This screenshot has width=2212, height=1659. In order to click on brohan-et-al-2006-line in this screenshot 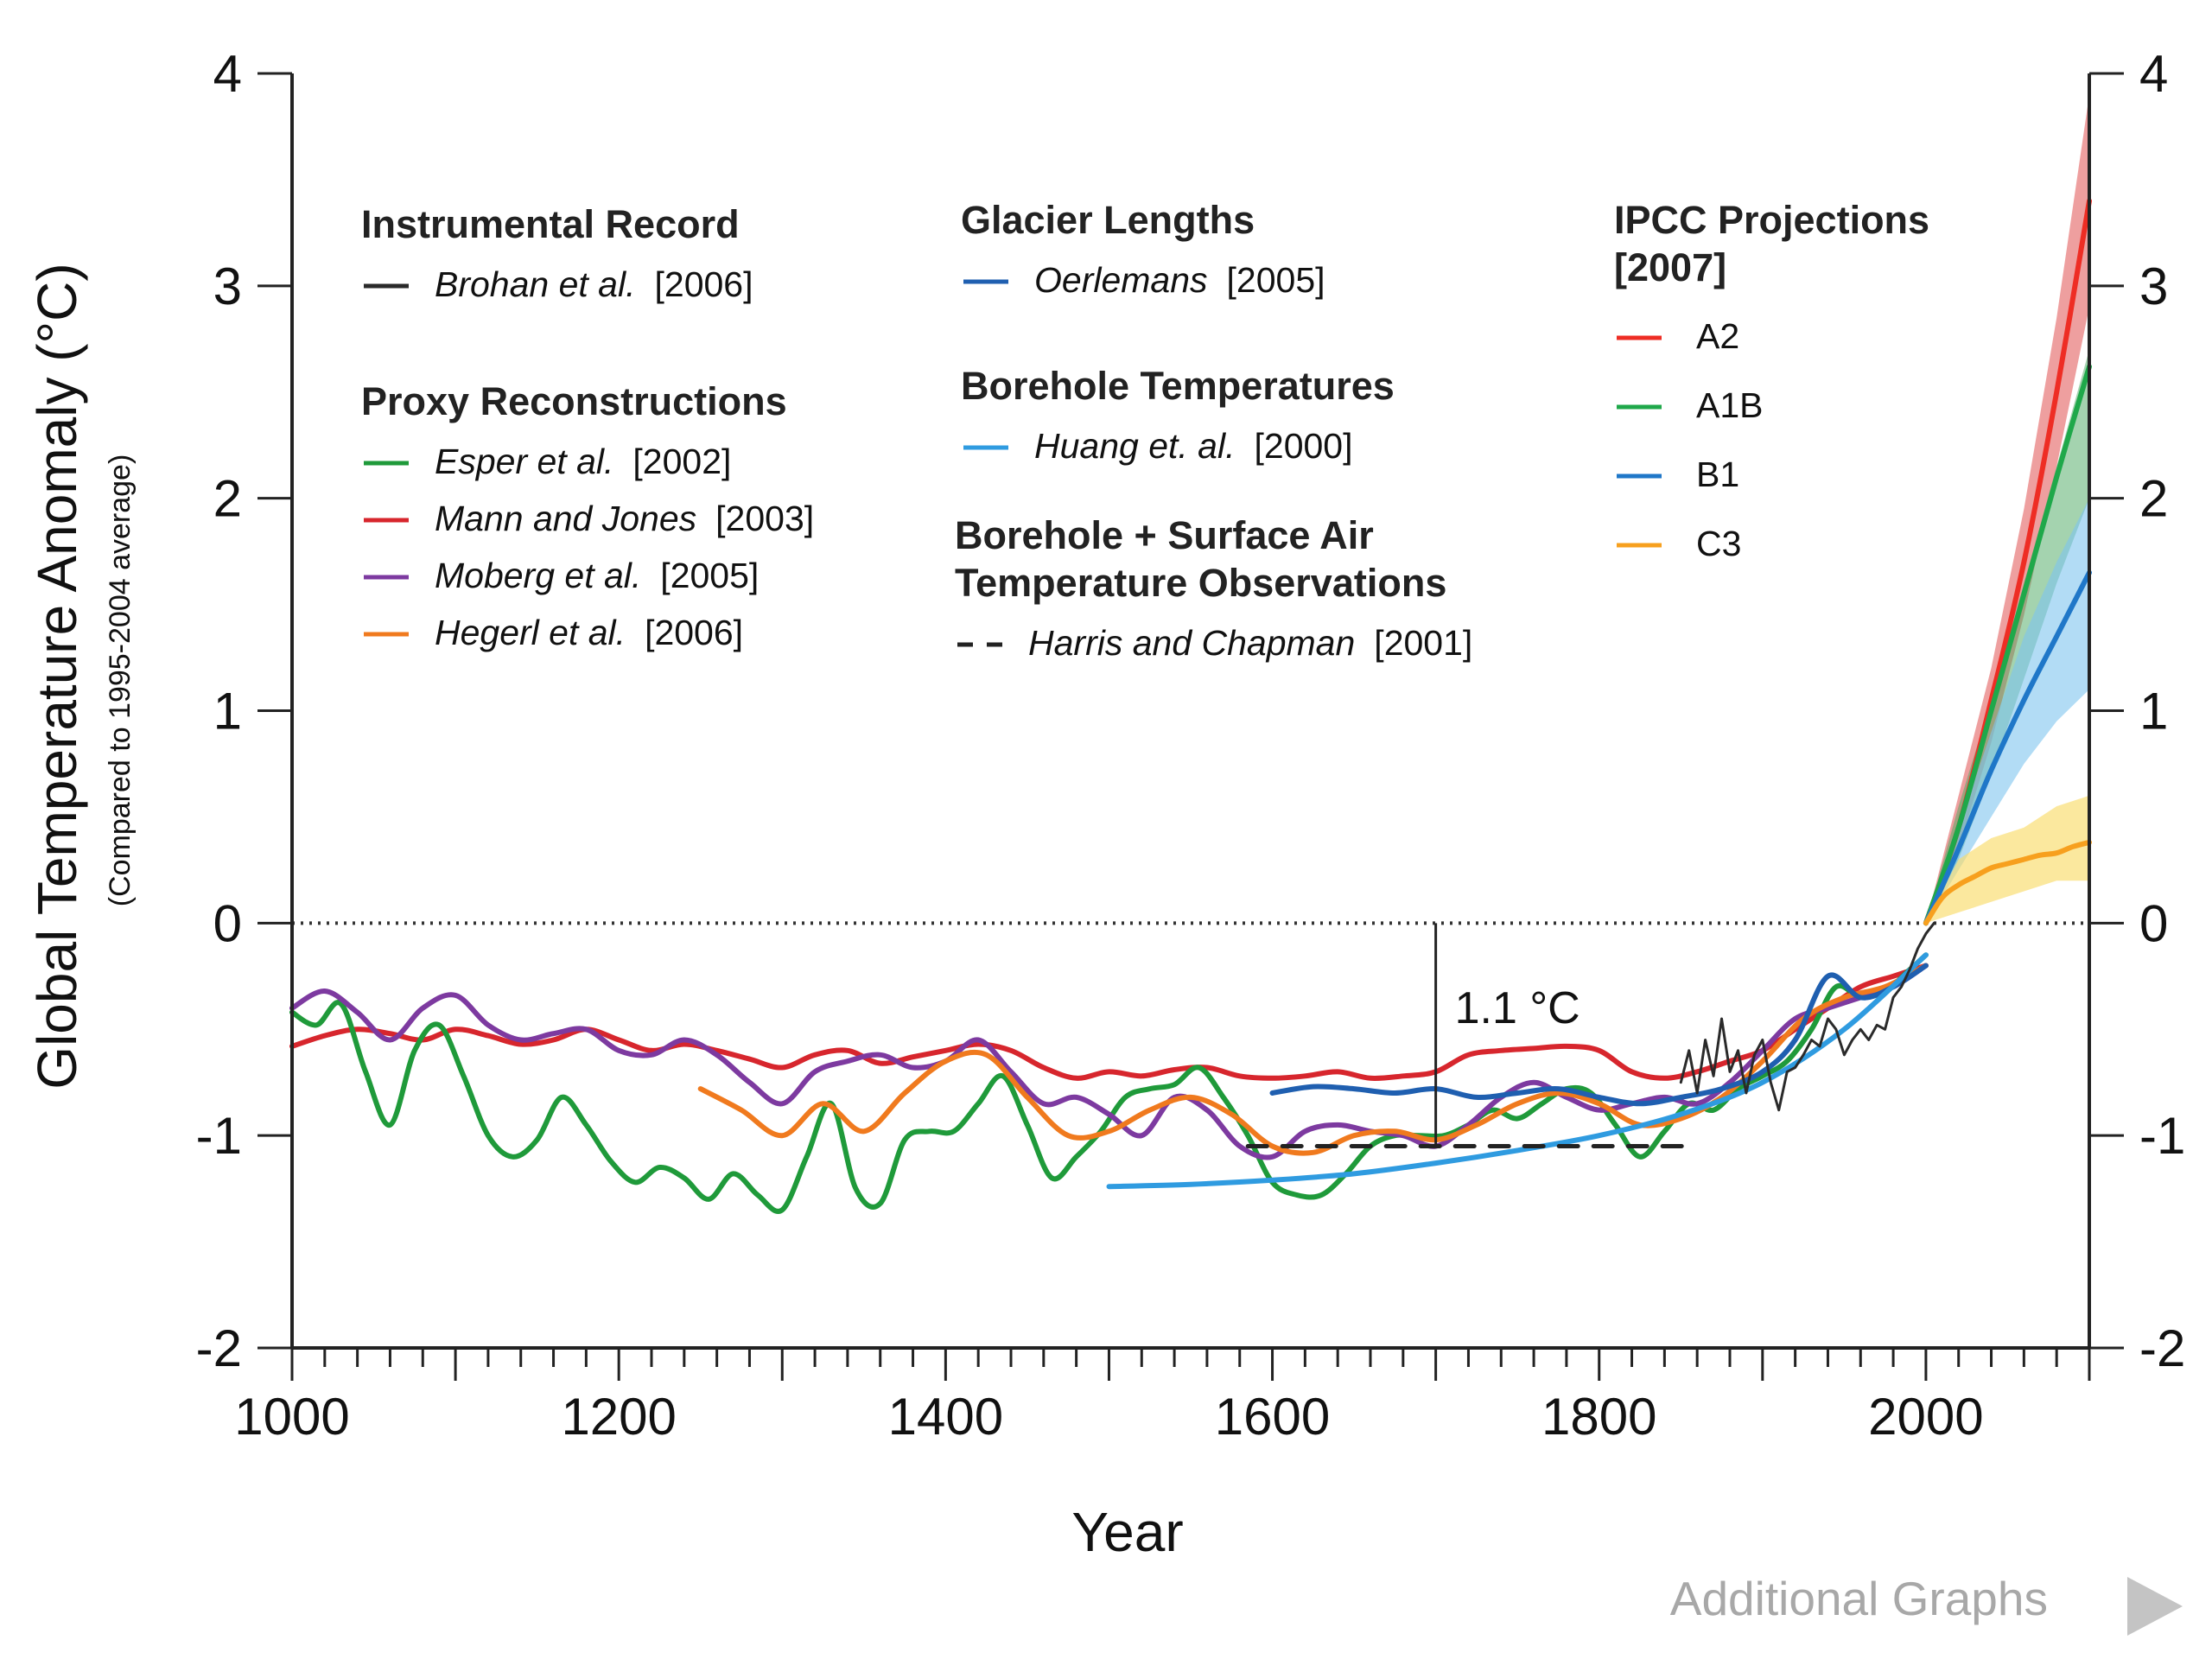, I will do `click(1808, 1017)`.